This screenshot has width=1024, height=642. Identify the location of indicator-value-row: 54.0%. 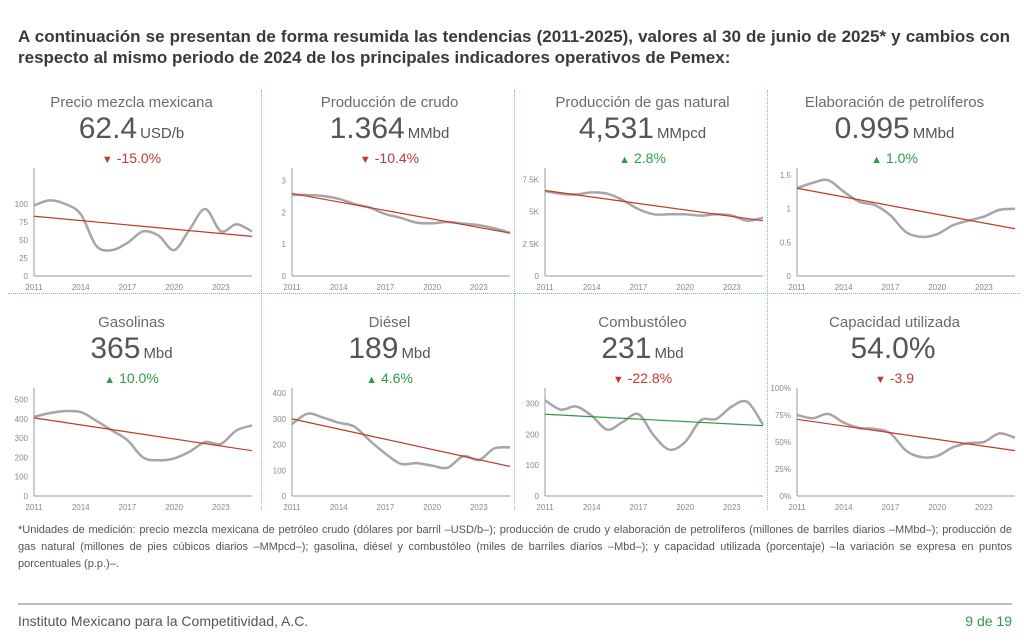
(894, 349).